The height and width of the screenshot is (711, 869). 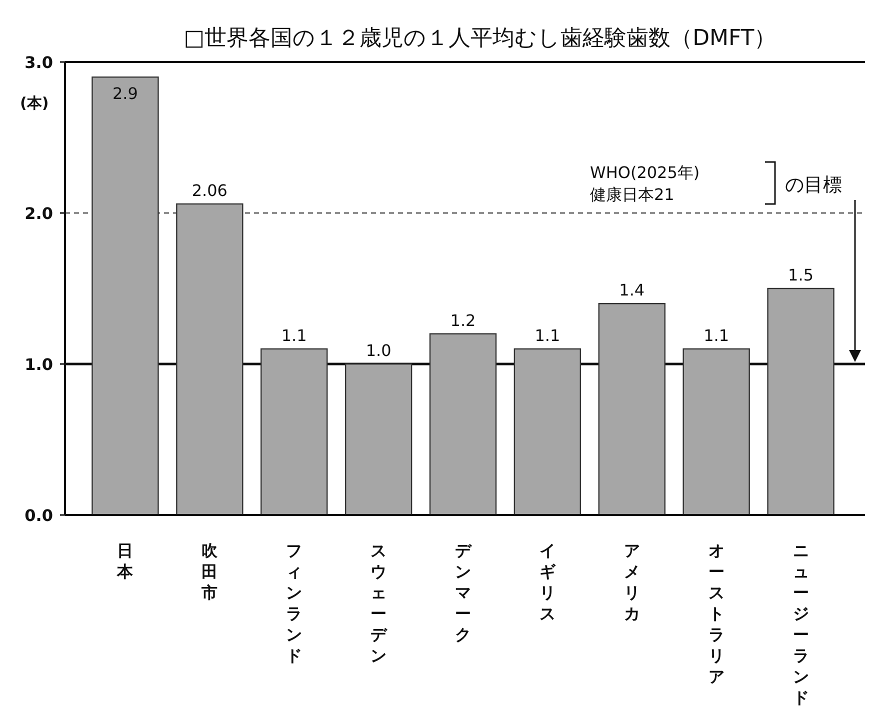 What do you see at coordinates (210, 190) in the screenshot?
I see `data-label: 2.06` at bounding box center [210, 190].